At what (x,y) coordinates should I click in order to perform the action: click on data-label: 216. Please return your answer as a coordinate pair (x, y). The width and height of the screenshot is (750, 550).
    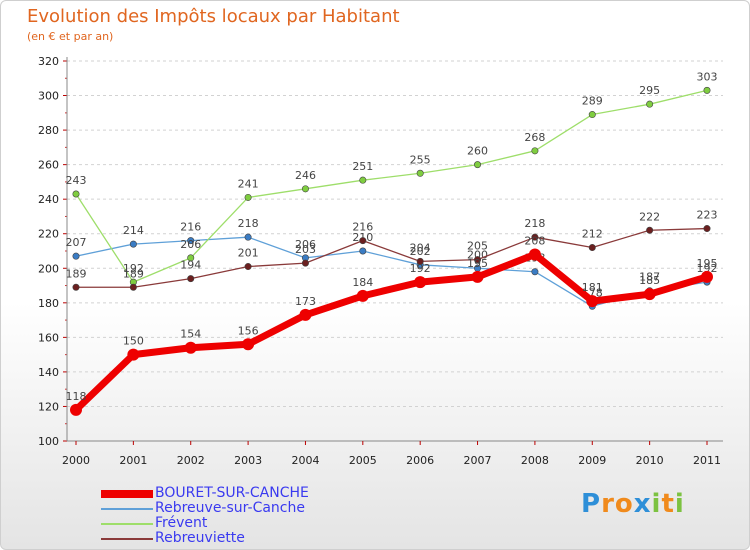
    Looking at the image, I should click on (190, 227).